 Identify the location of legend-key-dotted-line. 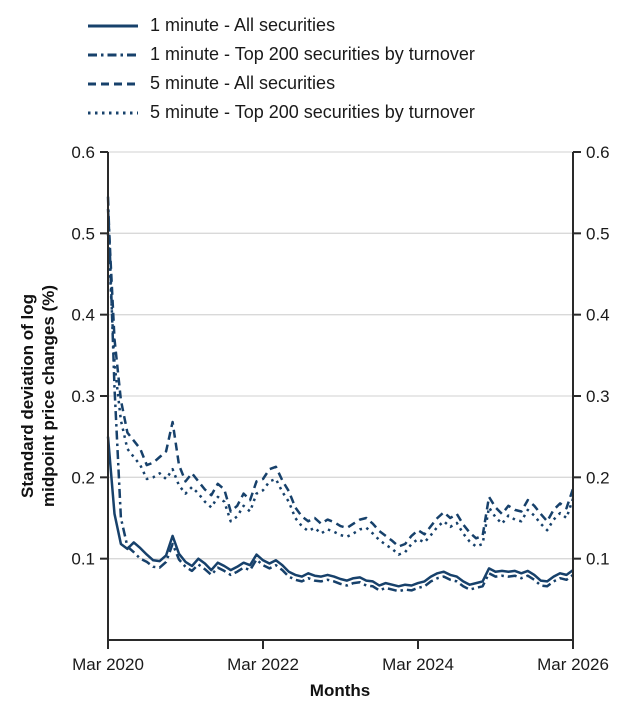
(113, 112).